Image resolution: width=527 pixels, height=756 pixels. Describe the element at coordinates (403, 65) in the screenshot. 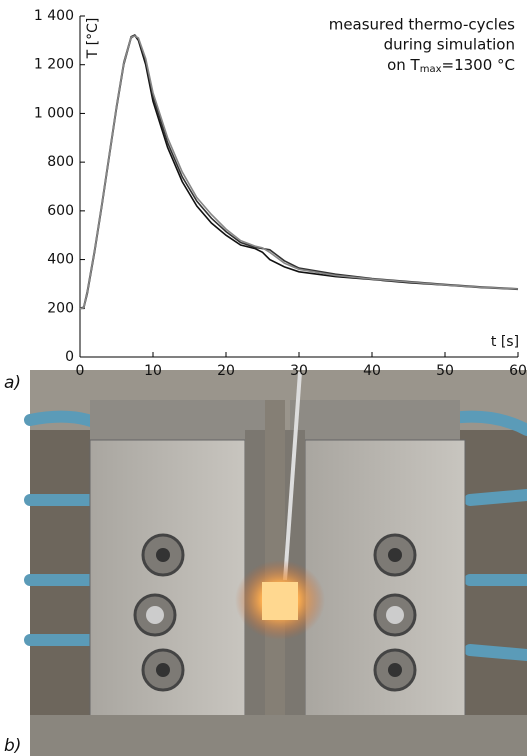

I see `annotation-part: on T` at that location.